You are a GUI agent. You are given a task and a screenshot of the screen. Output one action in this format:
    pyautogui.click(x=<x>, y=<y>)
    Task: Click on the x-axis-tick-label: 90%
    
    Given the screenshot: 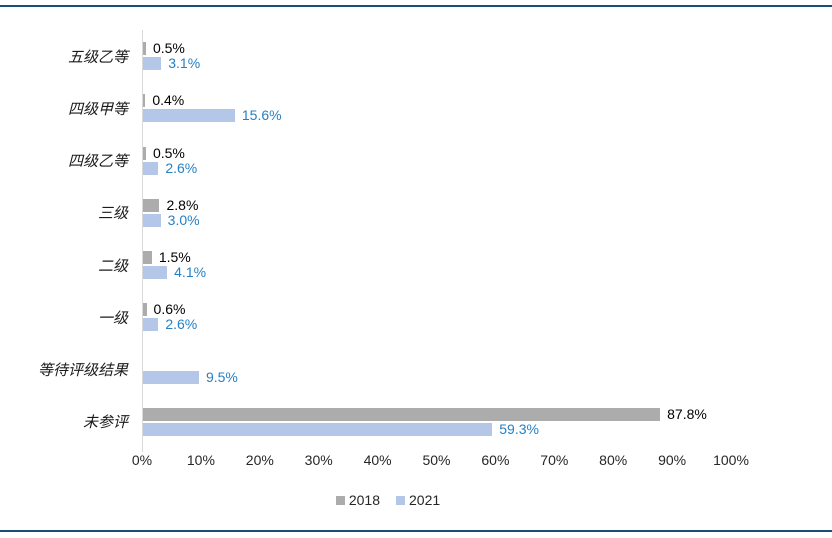 What is the action you would take?
    pyautogui.click(x=672, y=460)
    